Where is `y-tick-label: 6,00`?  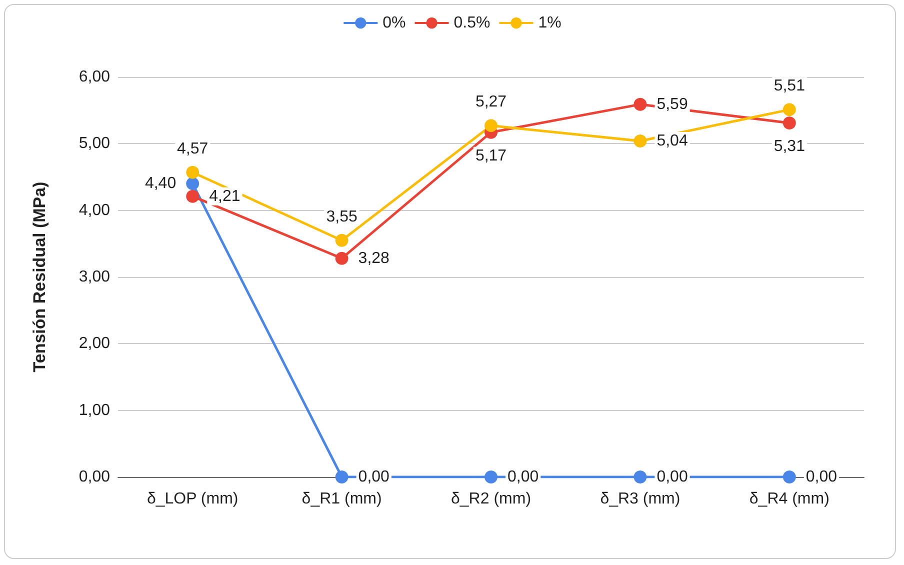
y-tick-label: 6,00 is located at coordinates (94, 77).